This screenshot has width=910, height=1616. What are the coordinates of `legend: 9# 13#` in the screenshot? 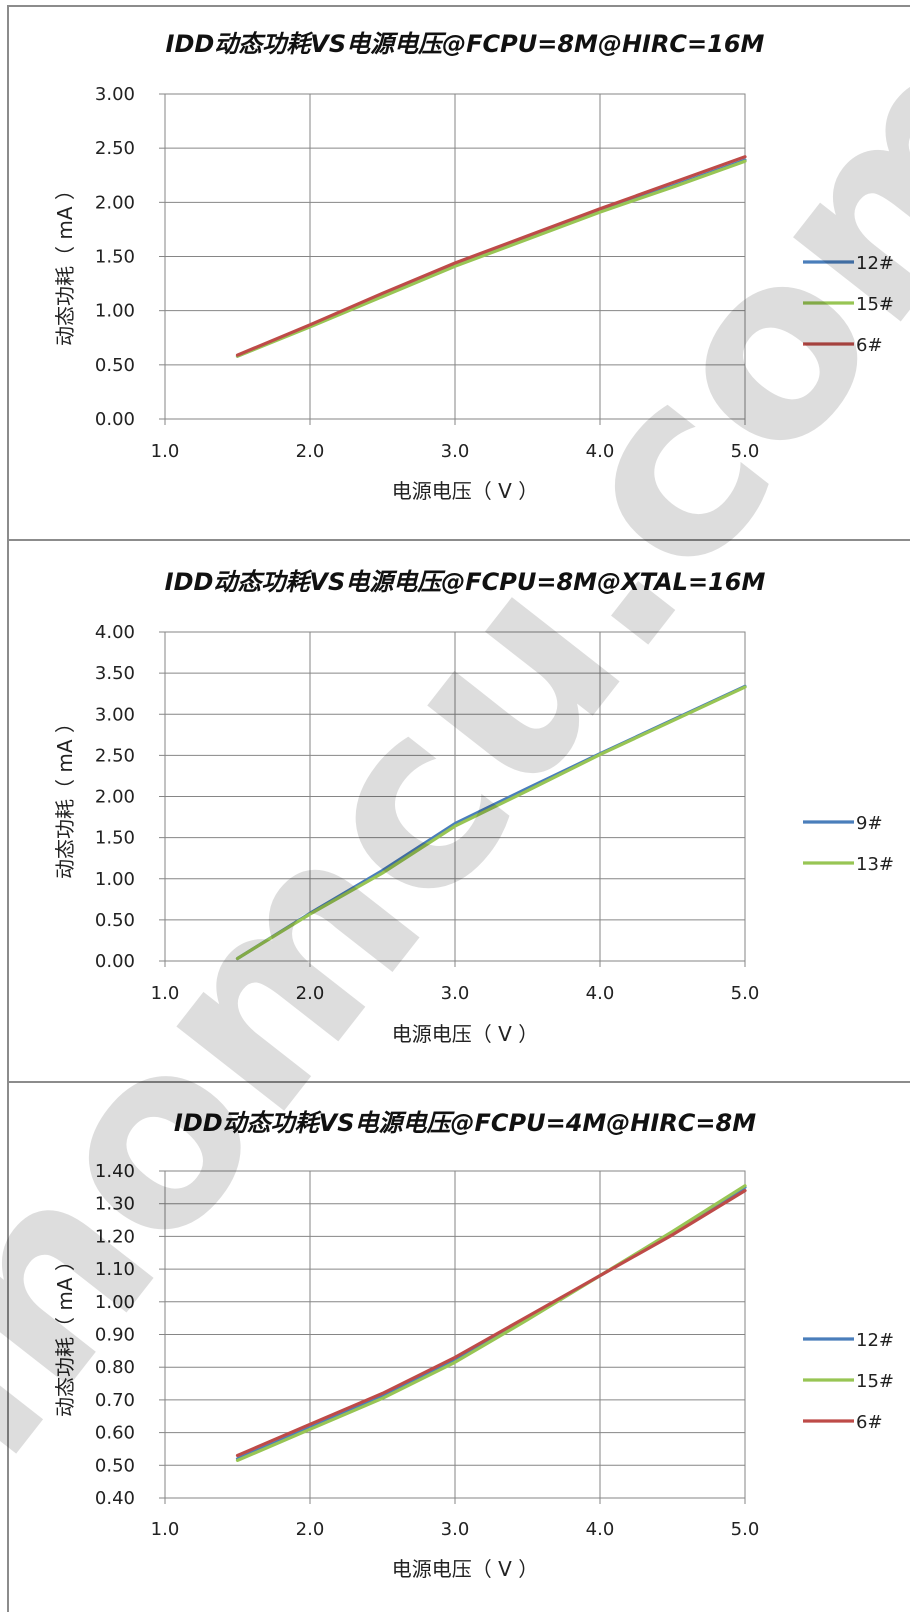 It's located at (848, 844).